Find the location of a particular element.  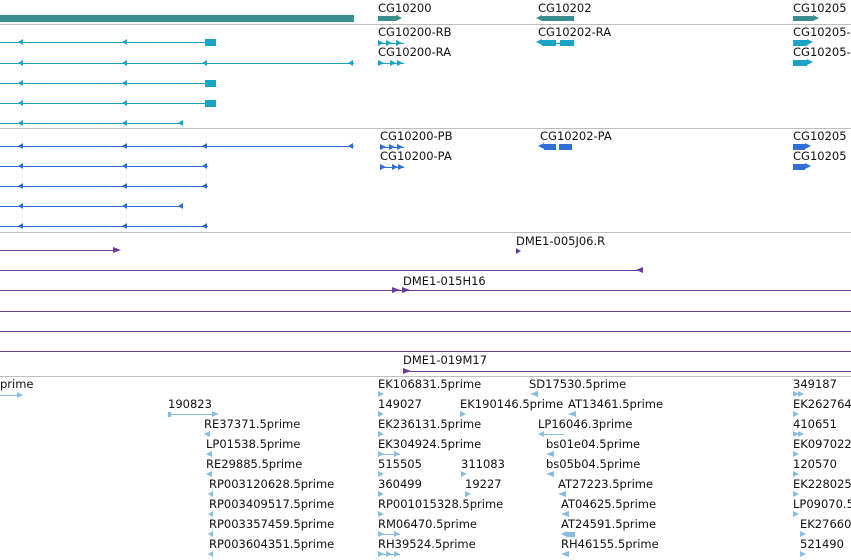

est-label: EK262764 is located at coordinates (822, 404).